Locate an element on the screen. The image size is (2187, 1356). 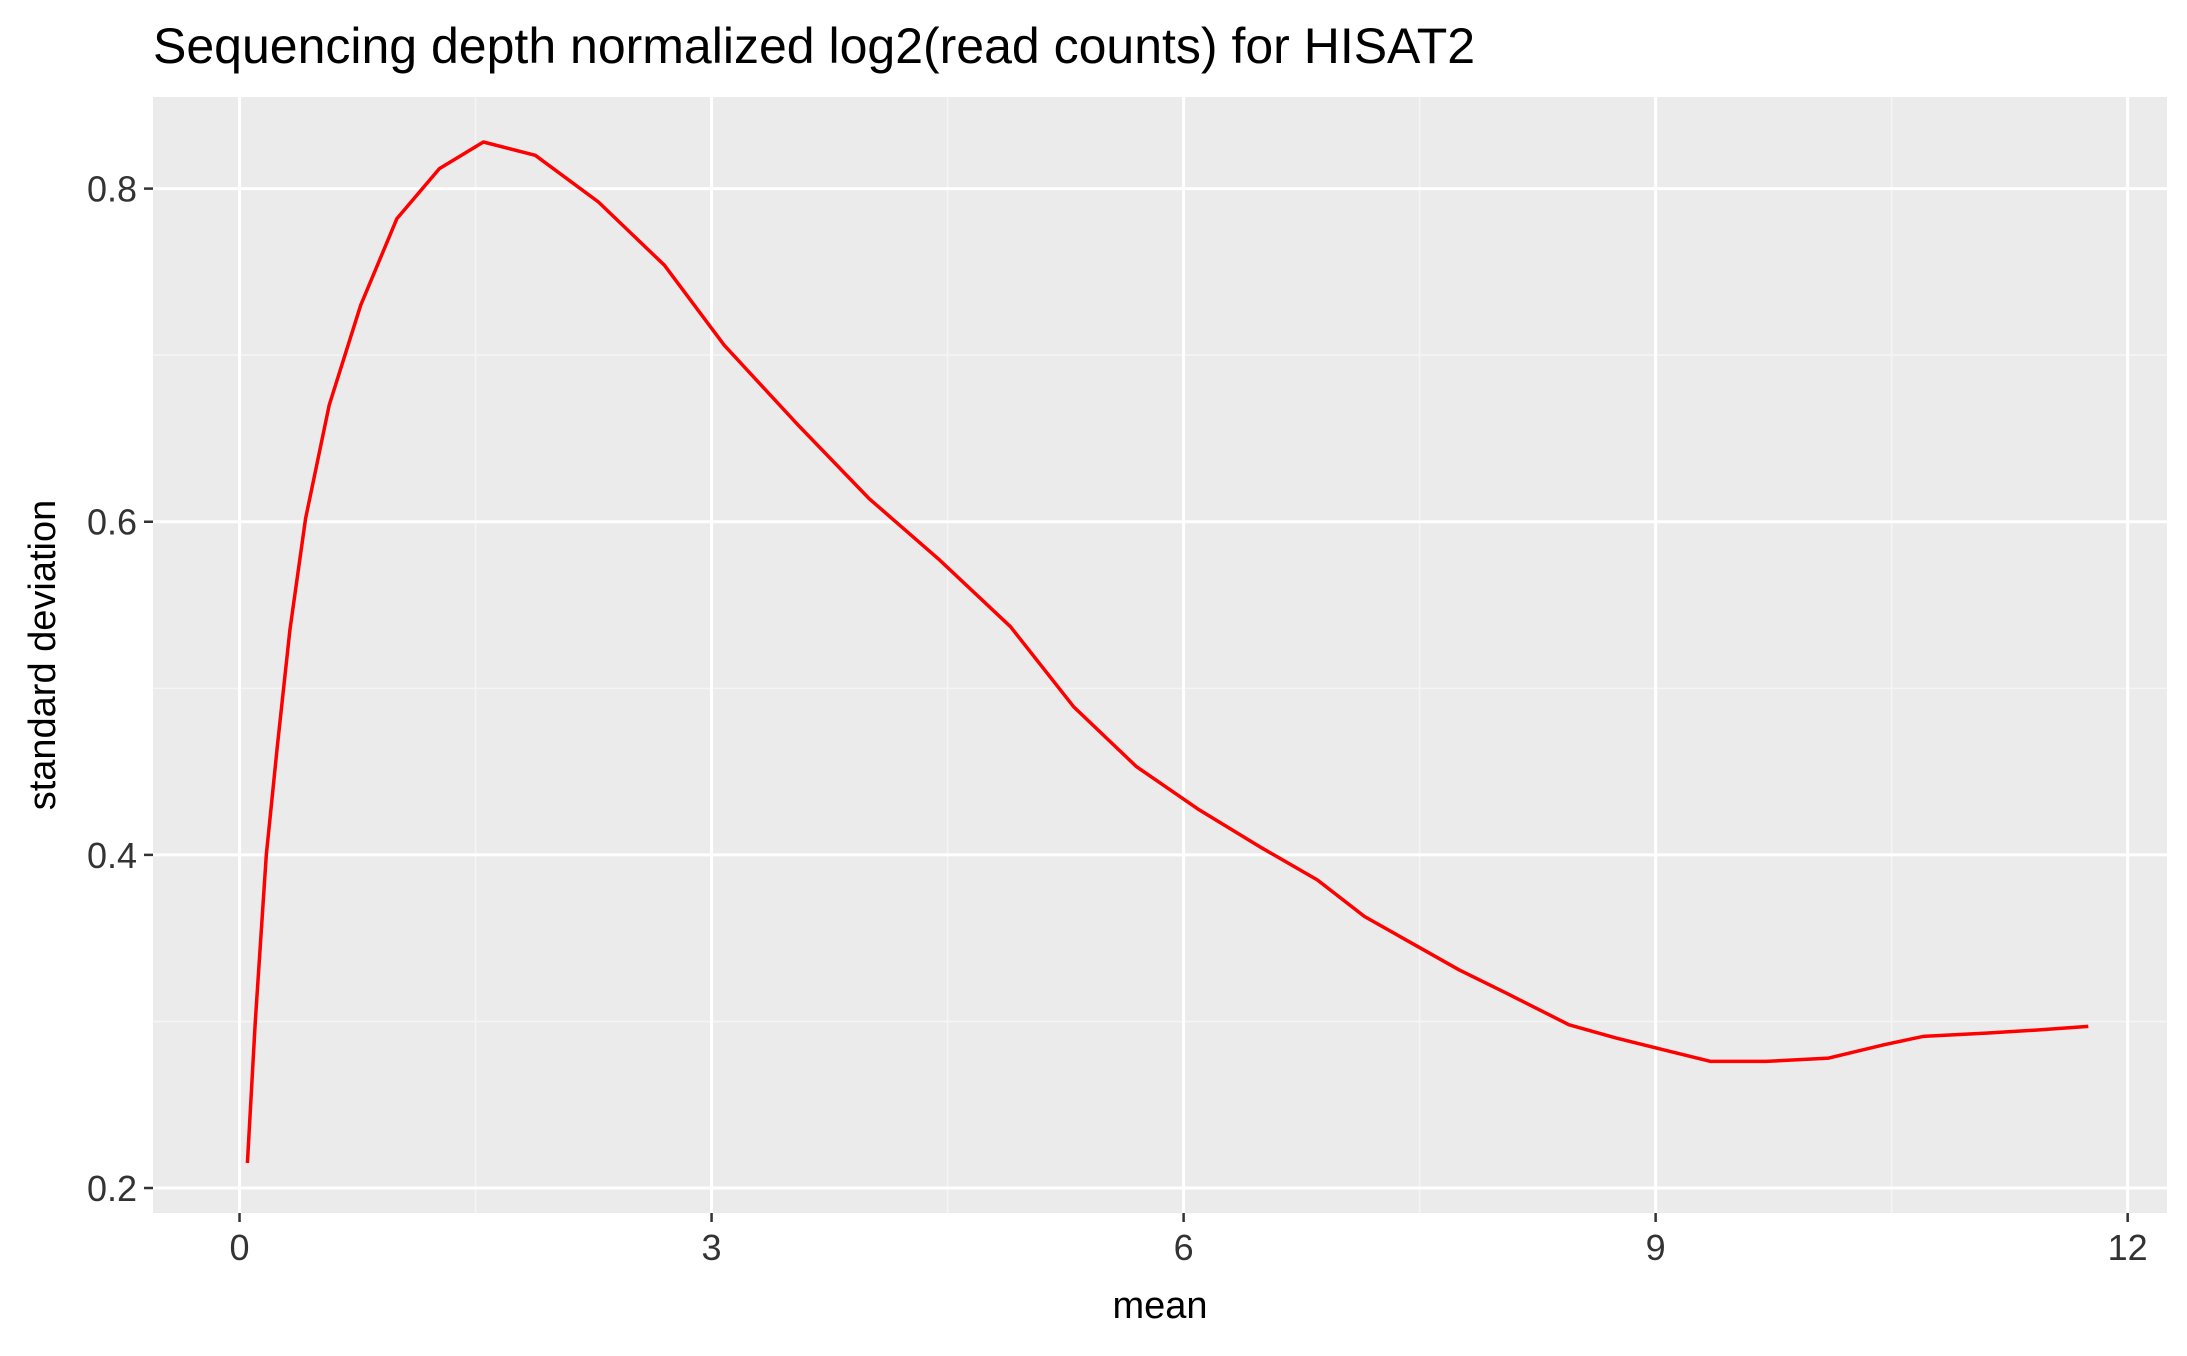
x-tick-label: 9 is located at coordinates (1656, 1247).